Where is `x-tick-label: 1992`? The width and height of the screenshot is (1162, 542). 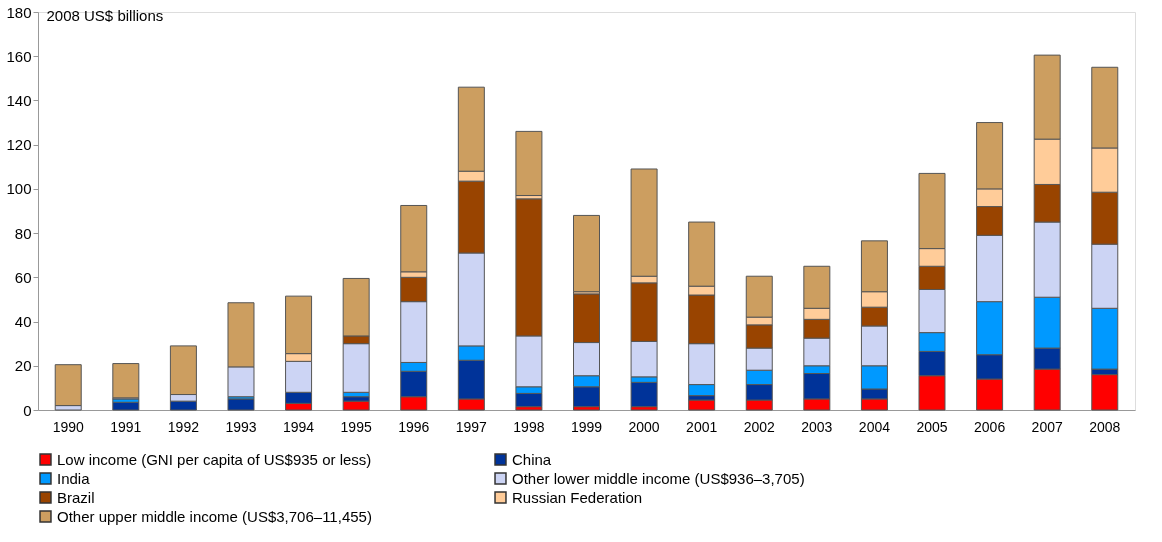
x-tick-label: 1992 is located at coordinates (183, 426).